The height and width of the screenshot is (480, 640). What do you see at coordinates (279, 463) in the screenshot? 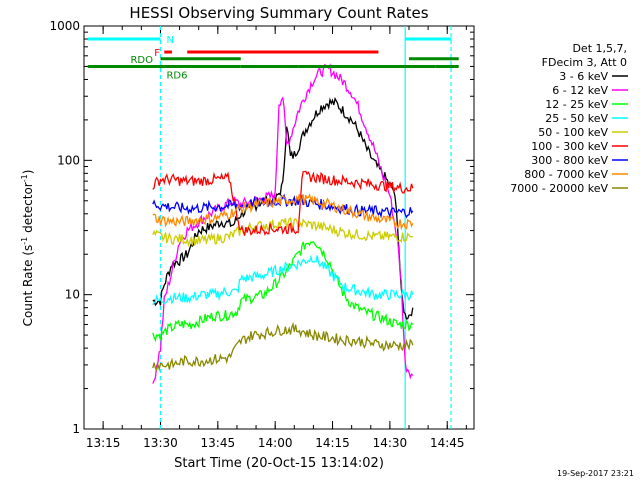
I see `x-axis-label: Start Time (20-Oct-15 13:14:02)` at bounding box center [279, 463].